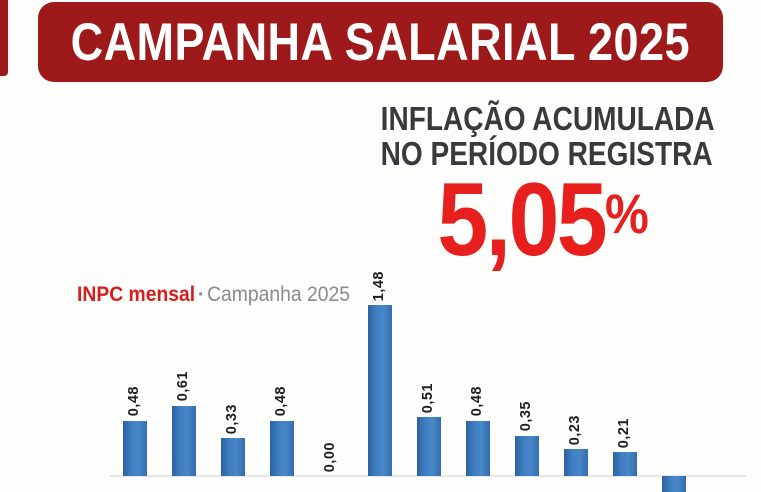  I want to click on legend-period: Campanha 2025, so click(278, 294).